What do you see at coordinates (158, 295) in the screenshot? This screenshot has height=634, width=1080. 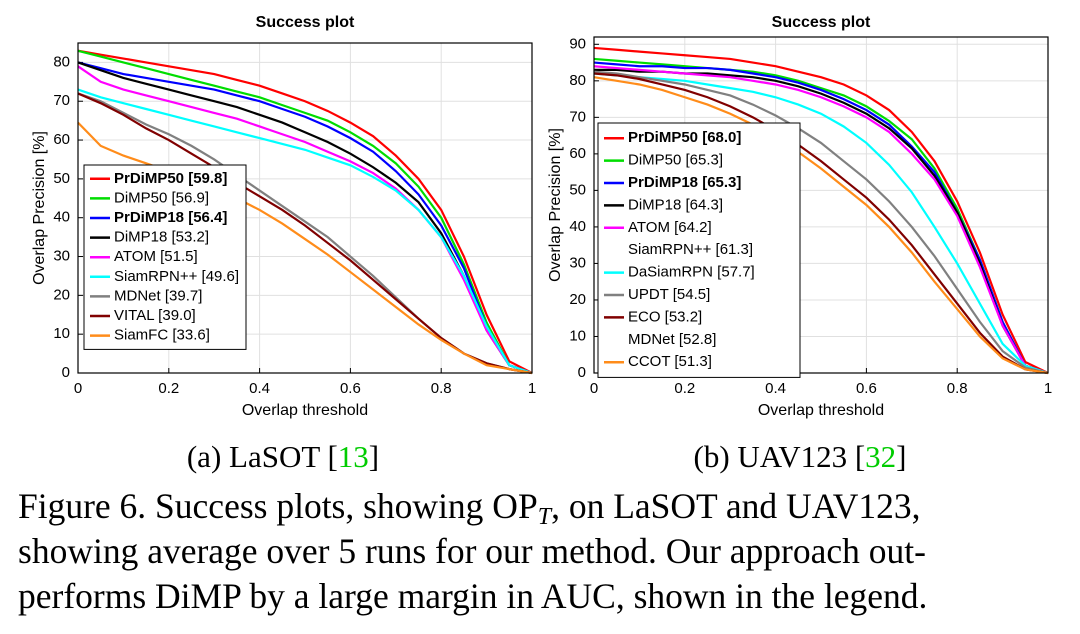 I see `legend-label: MDNet [39.7]` at bounding box center [158, 295].